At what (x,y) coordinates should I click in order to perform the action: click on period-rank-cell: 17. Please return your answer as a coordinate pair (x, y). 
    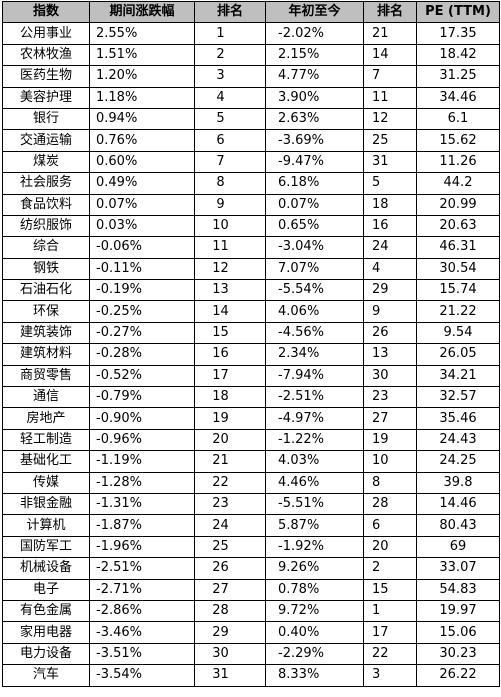
    Looking at the image, I should click on (230, 376).